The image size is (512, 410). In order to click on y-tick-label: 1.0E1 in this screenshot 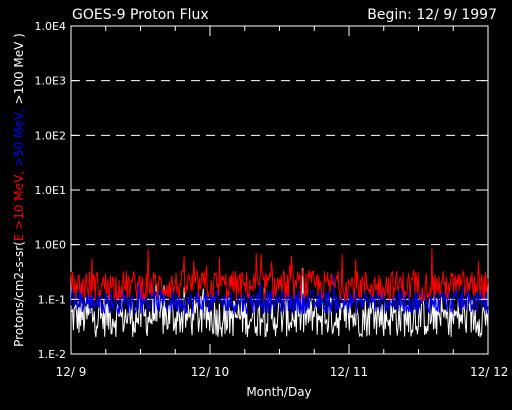, I will do `click(50, 190)`.